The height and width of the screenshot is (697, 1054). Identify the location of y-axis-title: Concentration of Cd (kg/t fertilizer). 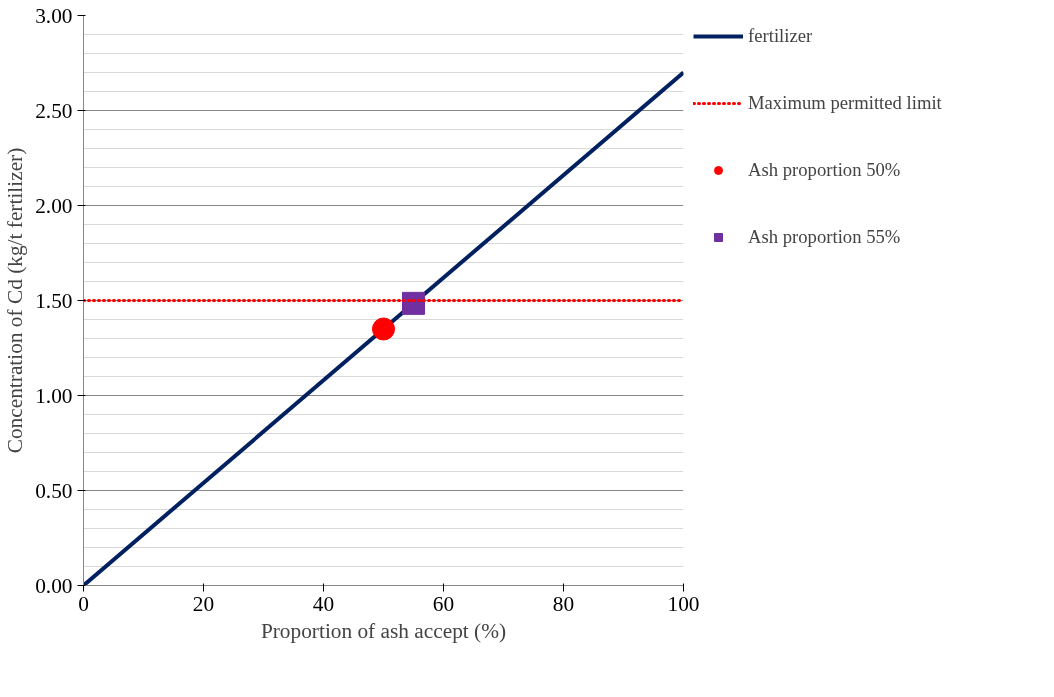
(15, 300).